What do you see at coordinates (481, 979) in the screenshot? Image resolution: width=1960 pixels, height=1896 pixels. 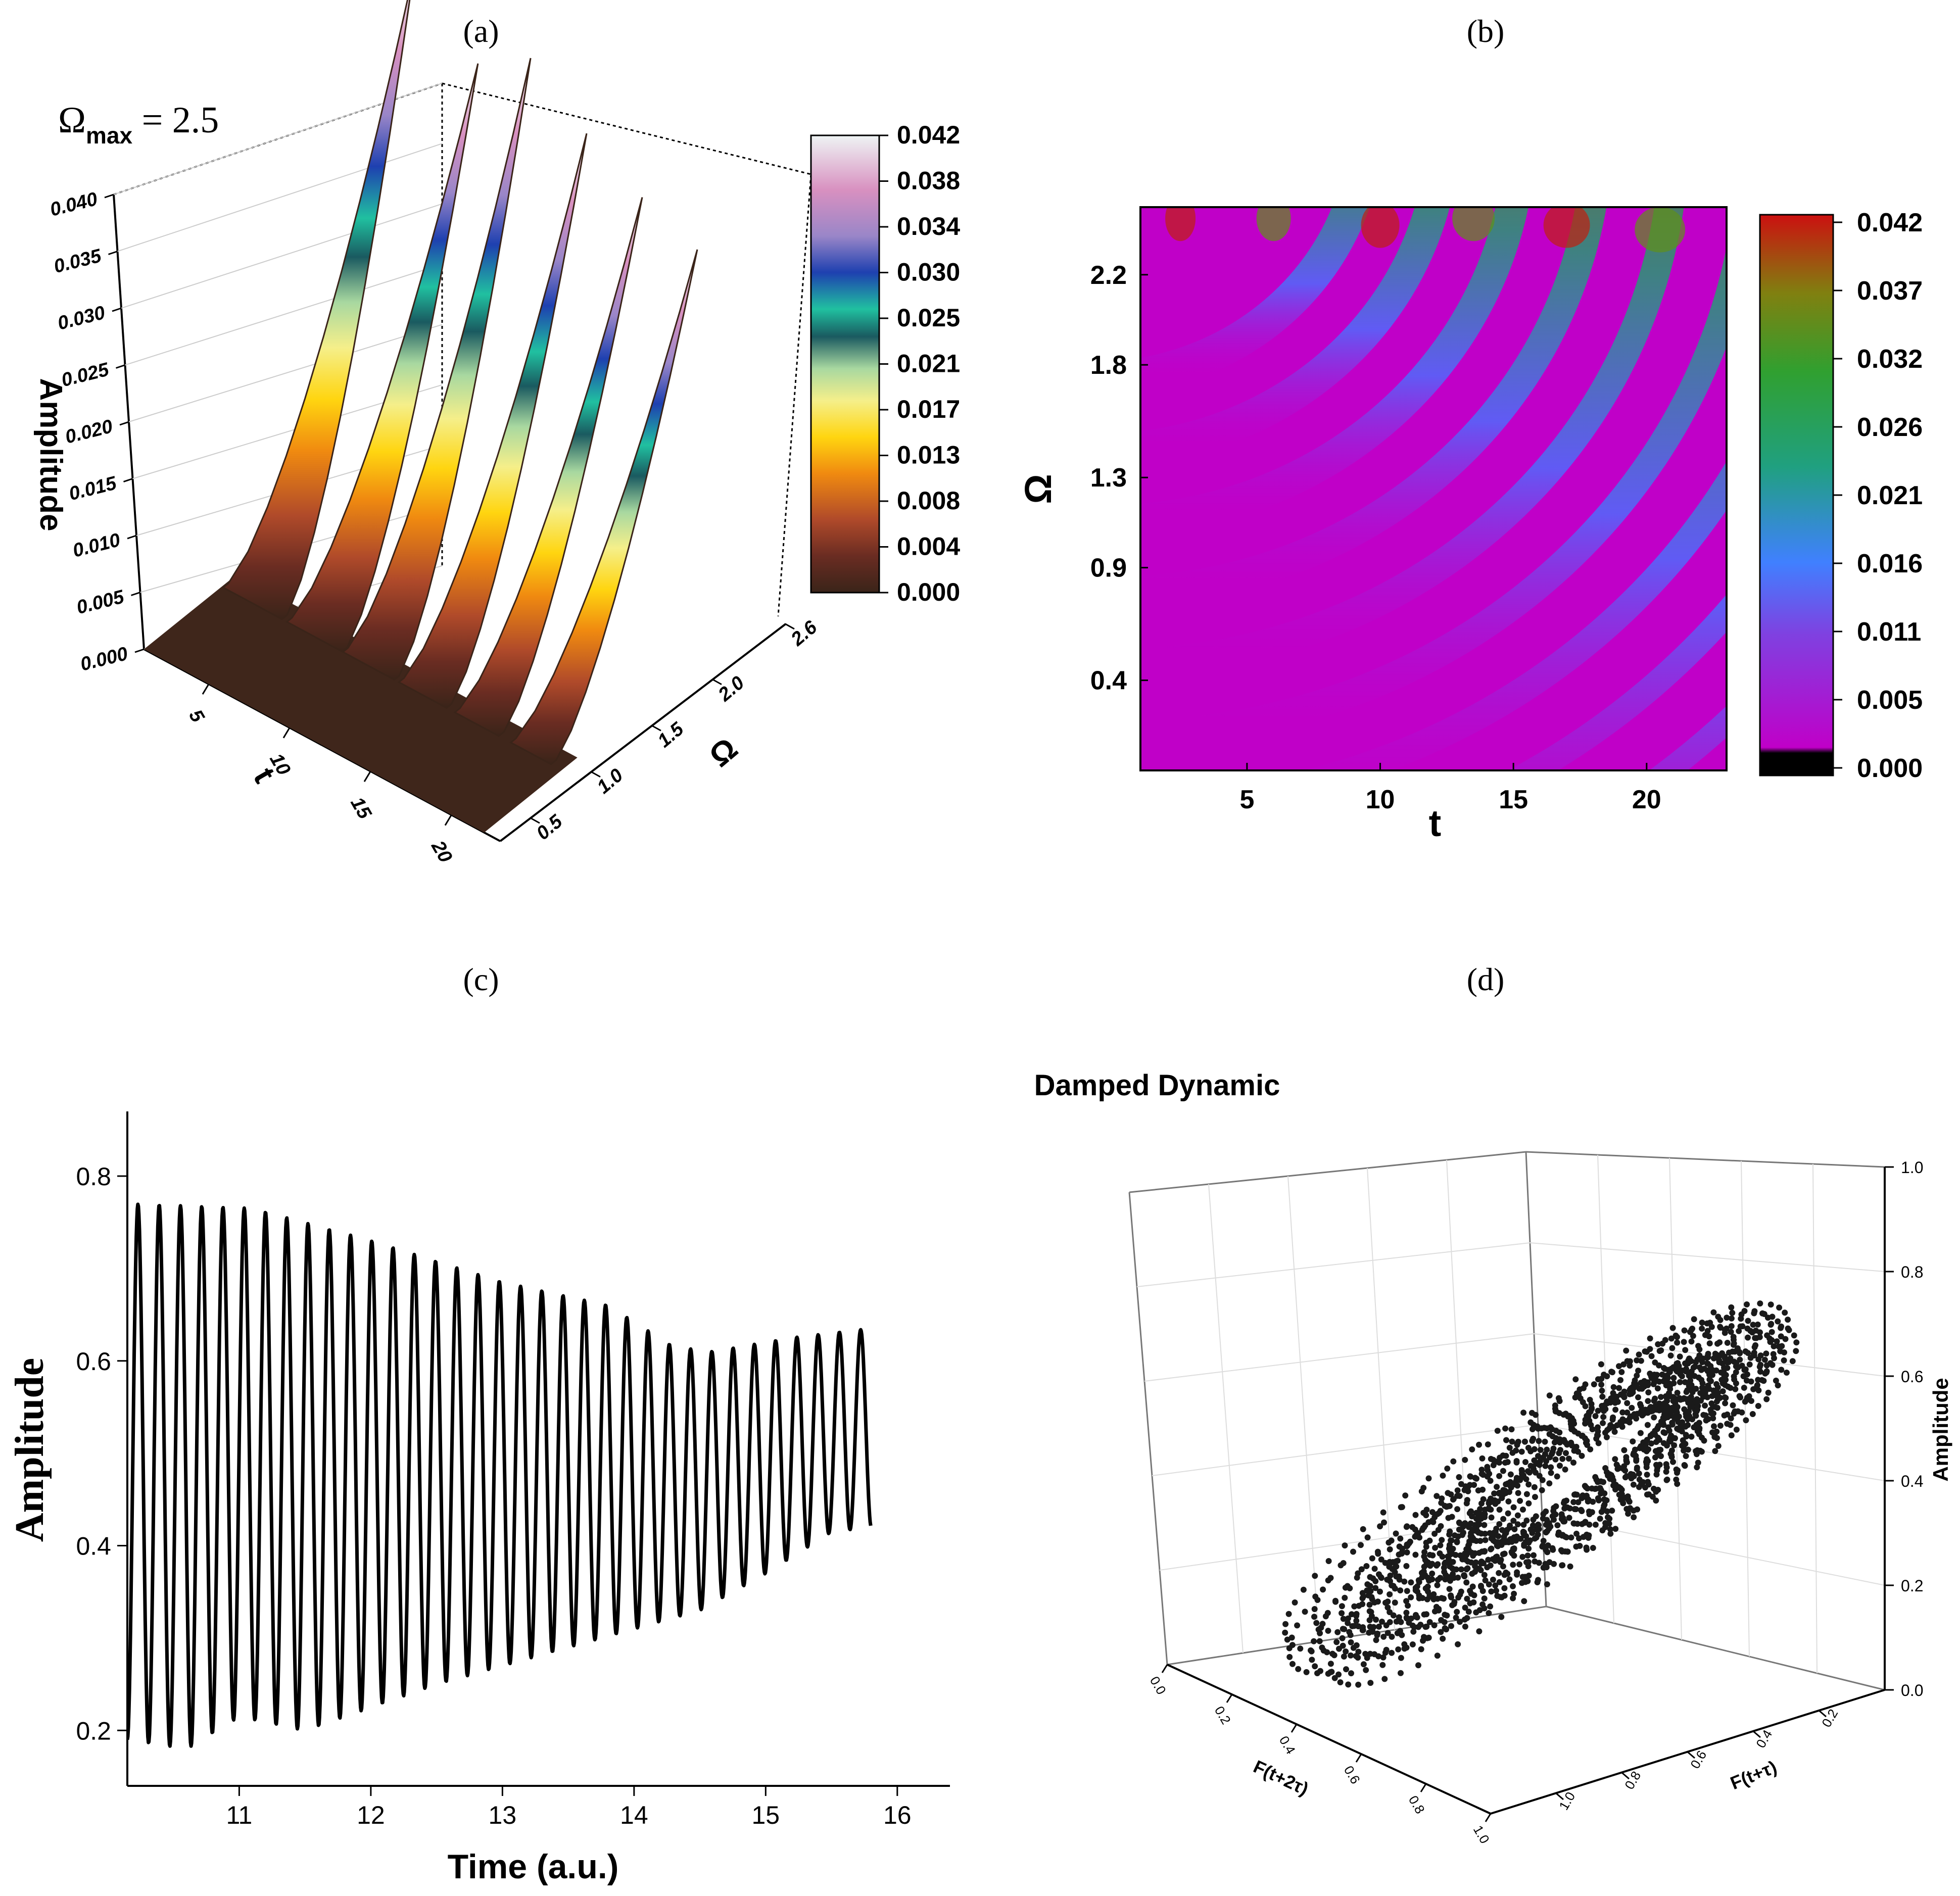 I see `panel-label-c: (c)` at bounding box center [481, 979].